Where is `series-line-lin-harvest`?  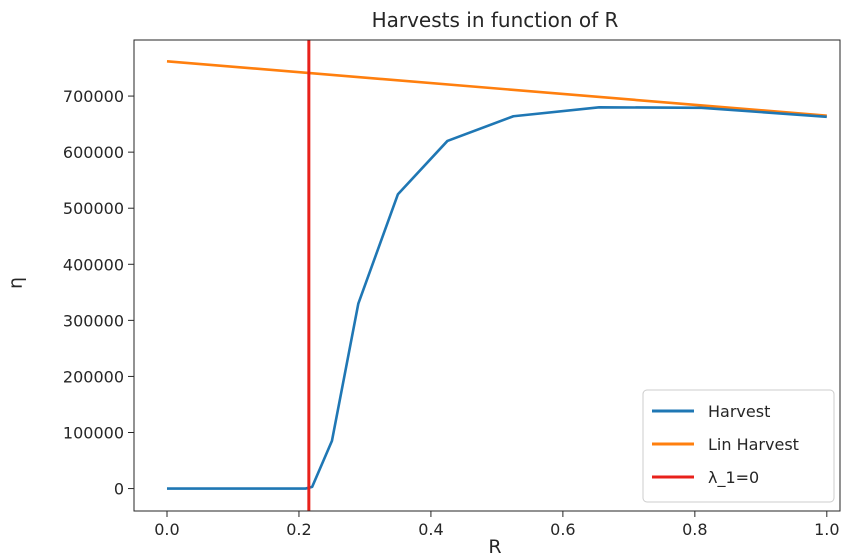 series-line-lin-harvest is located at coordinates (496, 88).